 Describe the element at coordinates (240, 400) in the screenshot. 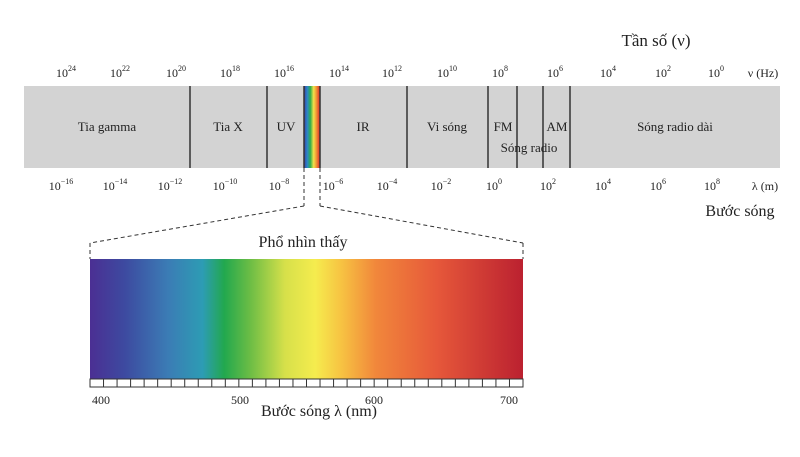

I see `visible-tick-label: 500` at that location.